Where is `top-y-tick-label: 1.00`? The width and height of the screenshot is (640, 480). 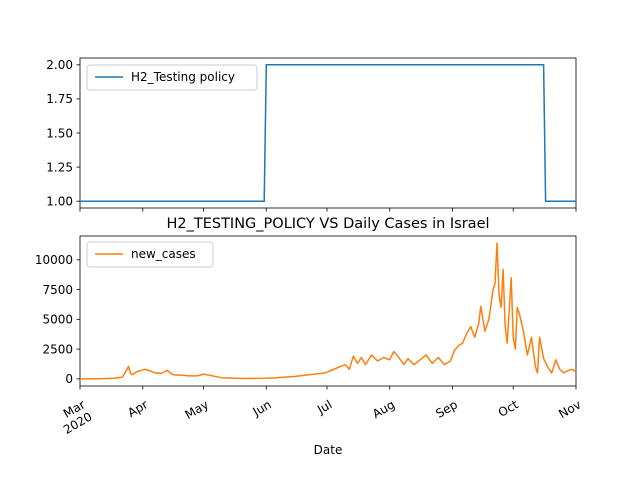
top-y-tick-label: 1.00 is located at coordinates (59, 201).